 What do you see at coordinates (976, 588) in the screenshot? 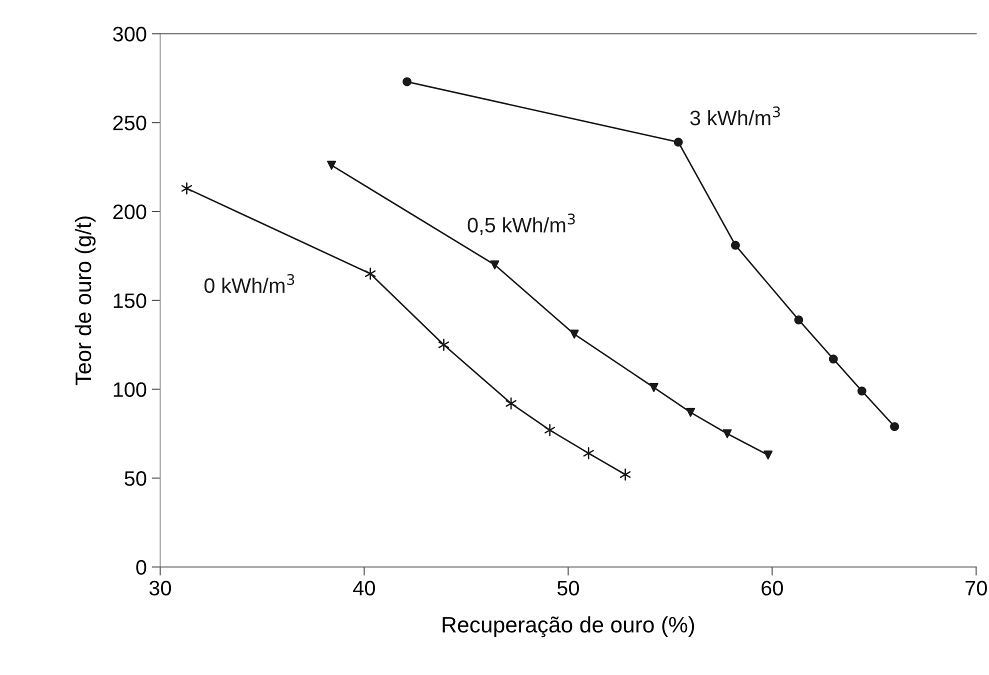
I see `x-tick-label: 70` at bounding box center [976, 588].